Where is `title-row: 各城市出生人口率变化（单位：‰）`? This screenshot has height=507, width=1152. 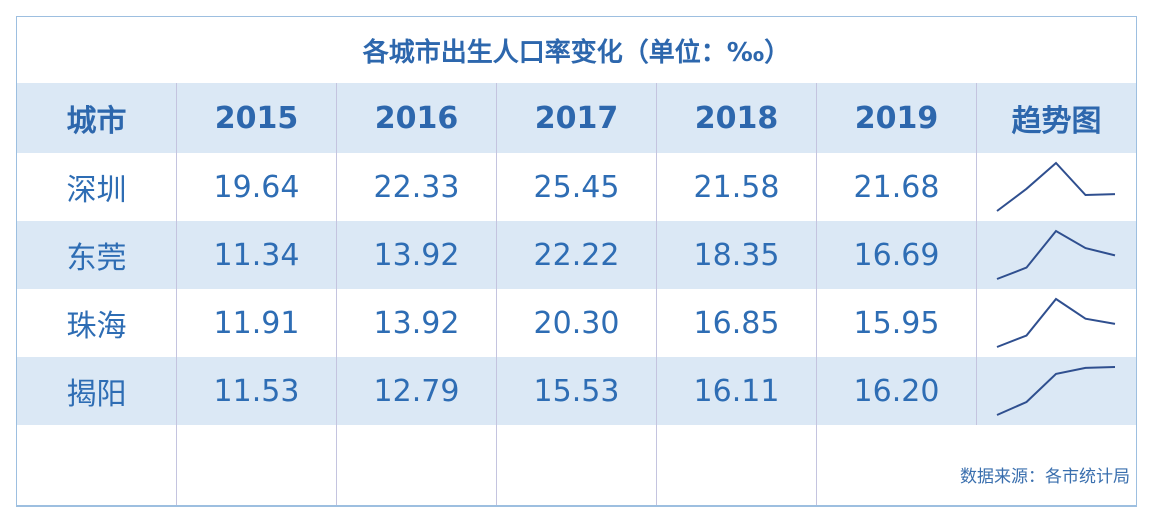
title-row: 各城市出生人口率变化（单位：‰） is located at coordinates (576, 49).